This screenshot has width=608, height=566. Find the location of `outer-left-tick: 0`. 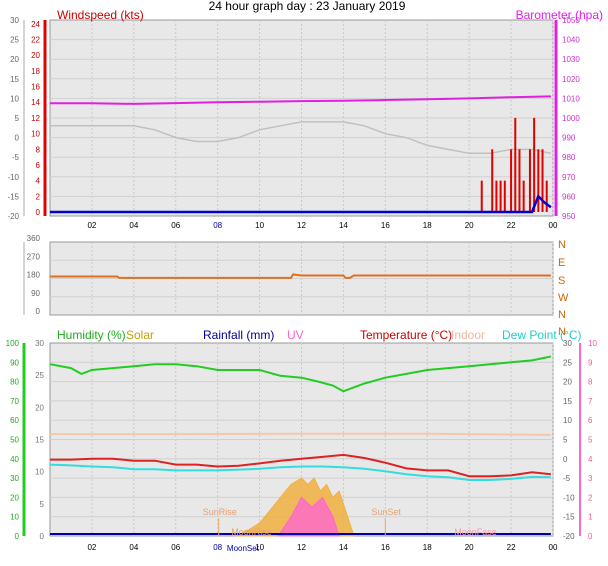

outer-left-tick: 0 is located at coordinates (17, 138).